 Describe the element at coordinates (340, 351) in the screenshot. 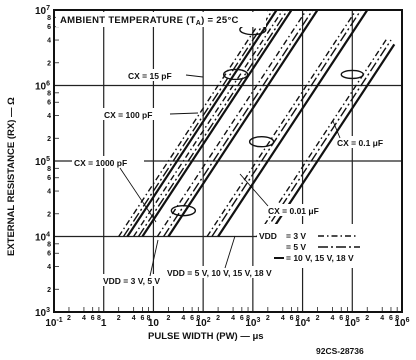

I see `figure-code: 92CS-28736` at that location.